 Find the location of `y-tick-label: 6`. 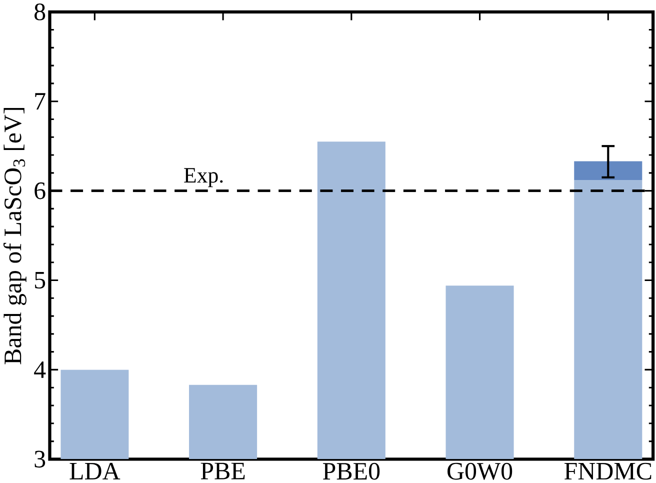

y-tick-label: 6 is located at coordinates (40, 191).